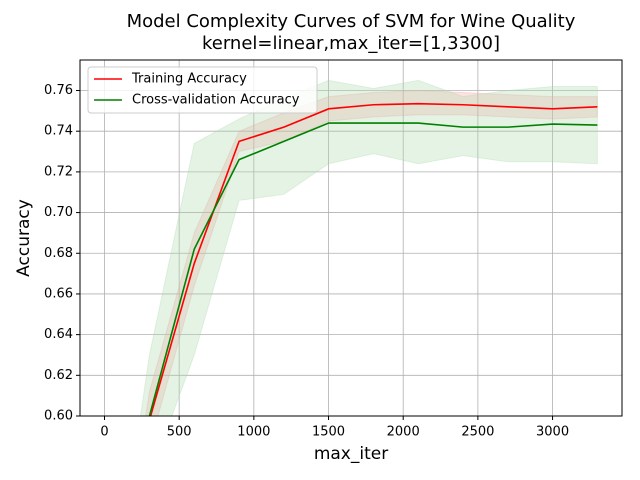 The width and height of the screenshot is (640, 480). I want to click on x-tick-label: 500, so click(179, 432).